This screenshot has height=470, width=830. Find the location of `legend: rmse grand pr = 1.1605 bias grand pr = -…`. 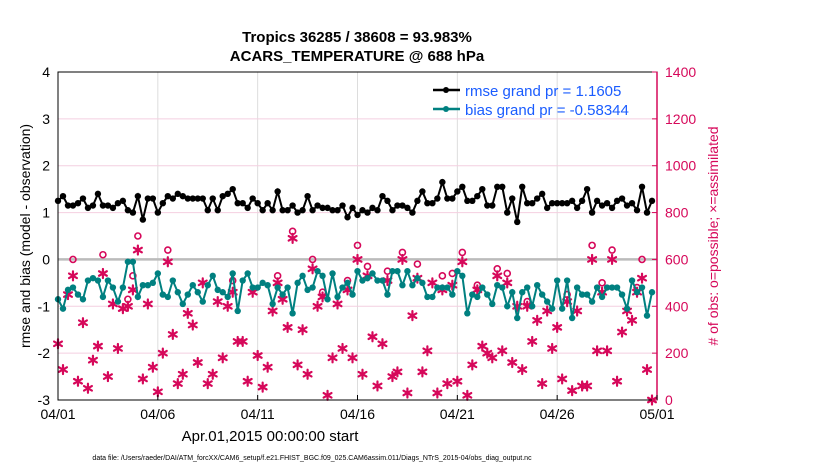

legend: rmse grand pr = 1.1605 bias grand pr = -… is located at coordinates (531, 101).